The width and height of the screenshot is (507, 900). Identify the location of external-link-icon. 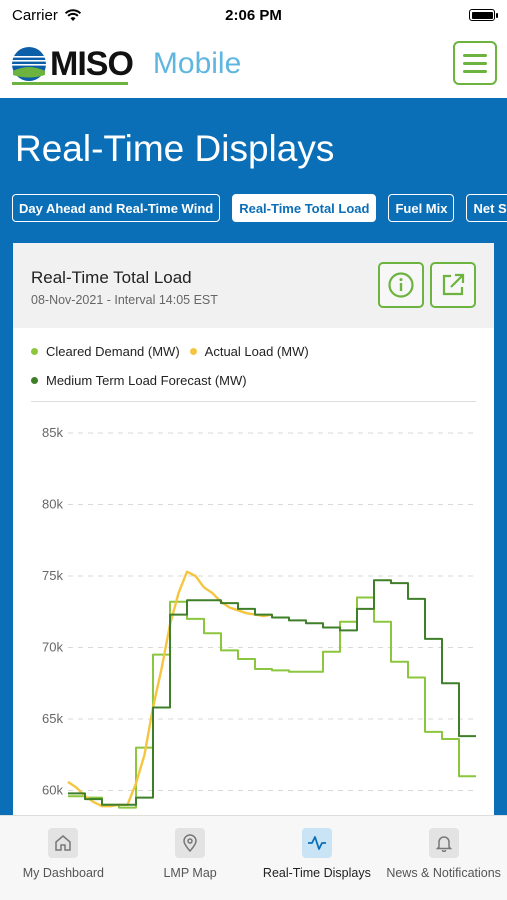
(453, 284).